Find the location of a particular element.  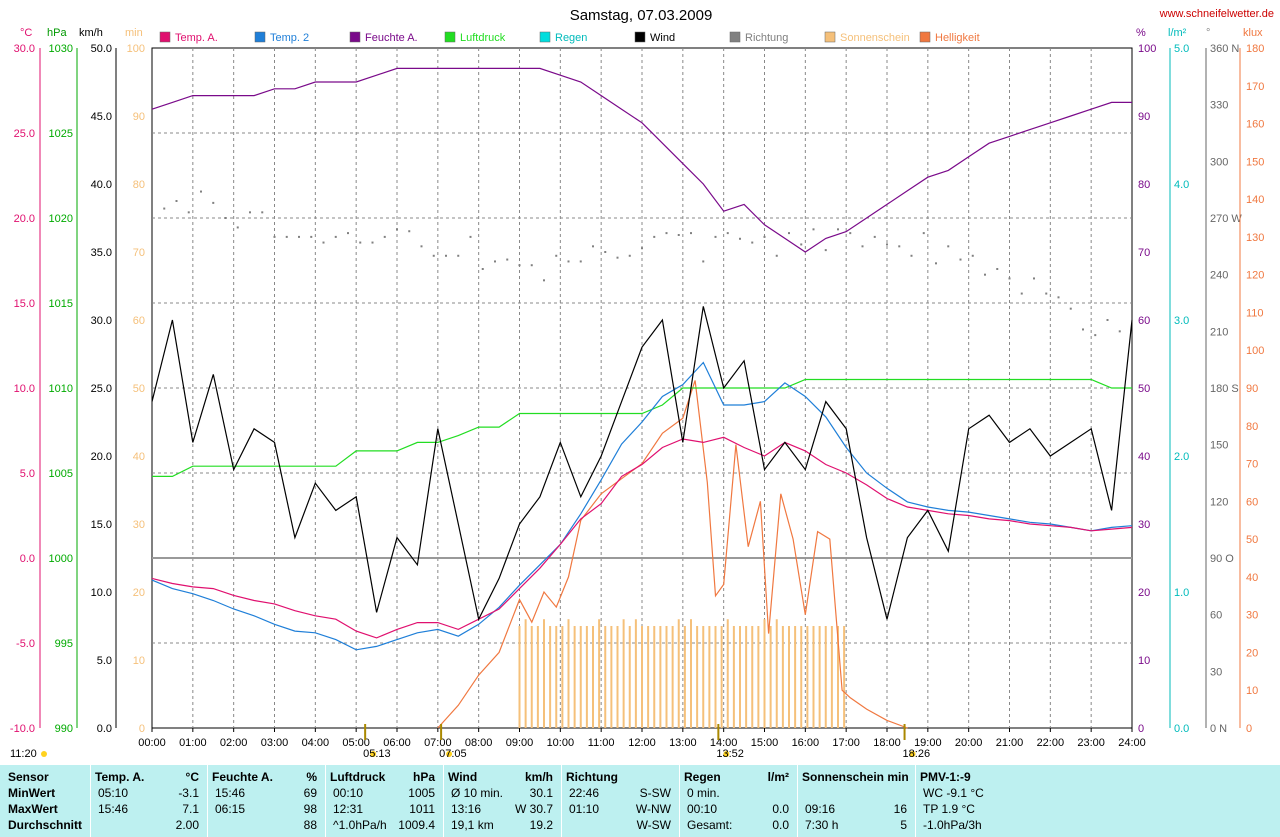

rain-tick-label: 1.0 is located at coordinates (1181, 593).